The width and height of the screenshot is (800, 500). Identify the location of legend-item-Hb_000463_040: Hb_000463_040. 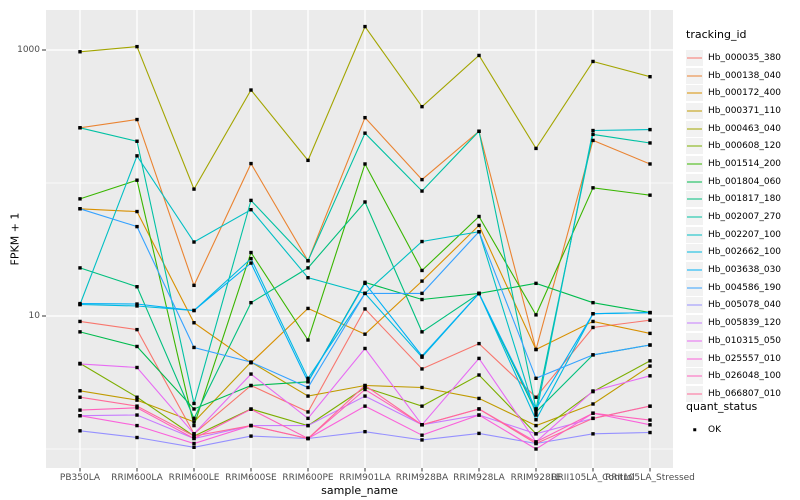
(741, 129).